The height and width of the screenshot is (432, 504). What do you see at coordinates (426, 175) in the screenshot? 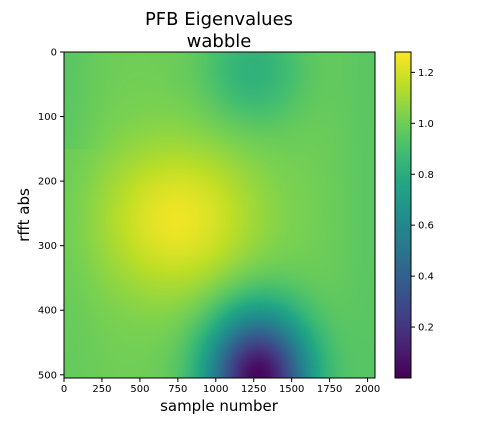
I see `colorbar-tick-label: 0.8` at bounding box center [426, 175].